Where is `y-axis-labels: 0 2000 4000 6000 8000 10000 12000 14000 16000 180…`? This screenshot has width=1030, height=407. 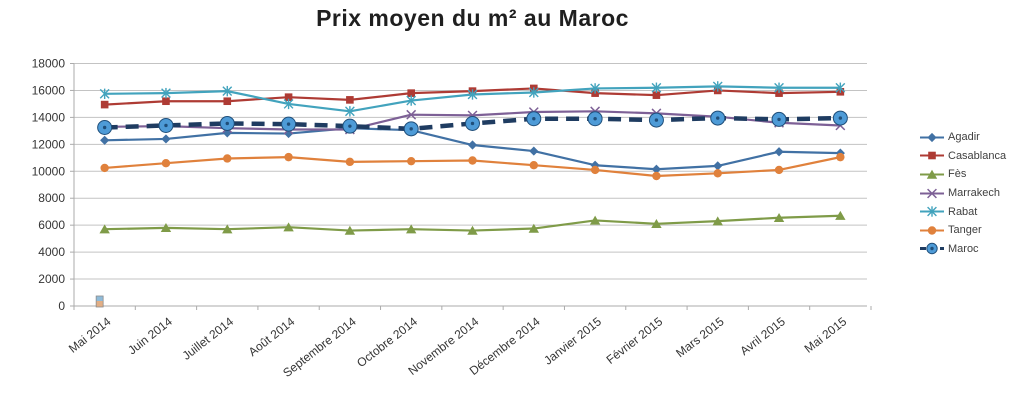
y-axis-labels: 0 2000 4000 6000 8000 10000 12000 14000 16000 180… is located at coordinates (49, 185).